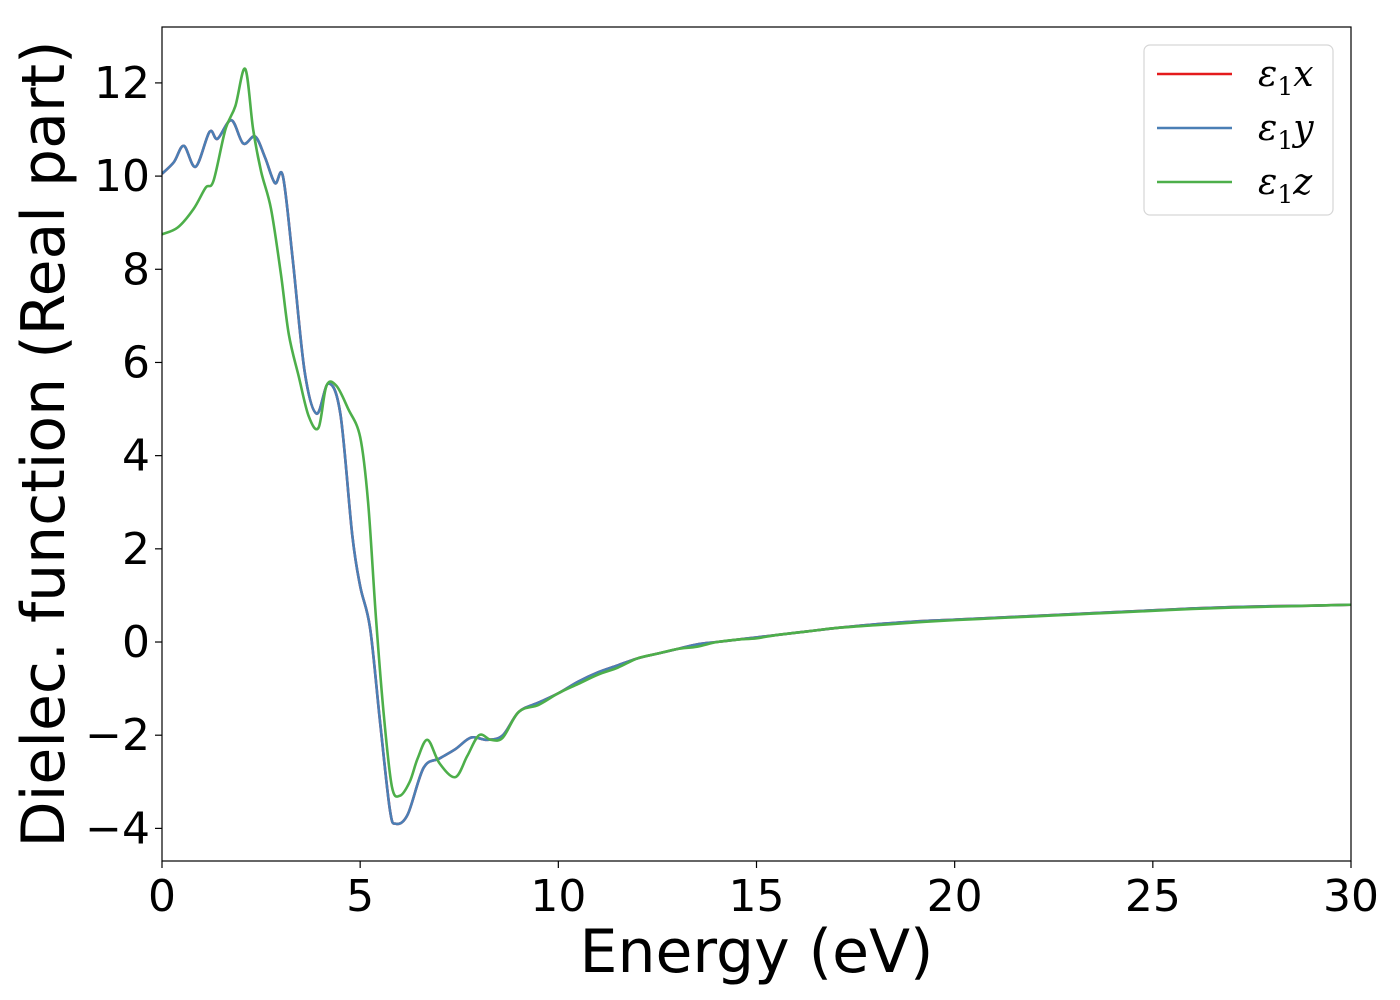 This screenshot has height=1000, width=1400. Describe the element at coordinates (162, 896) in the screenshot. I see `x-tick-label: 0` at that location.